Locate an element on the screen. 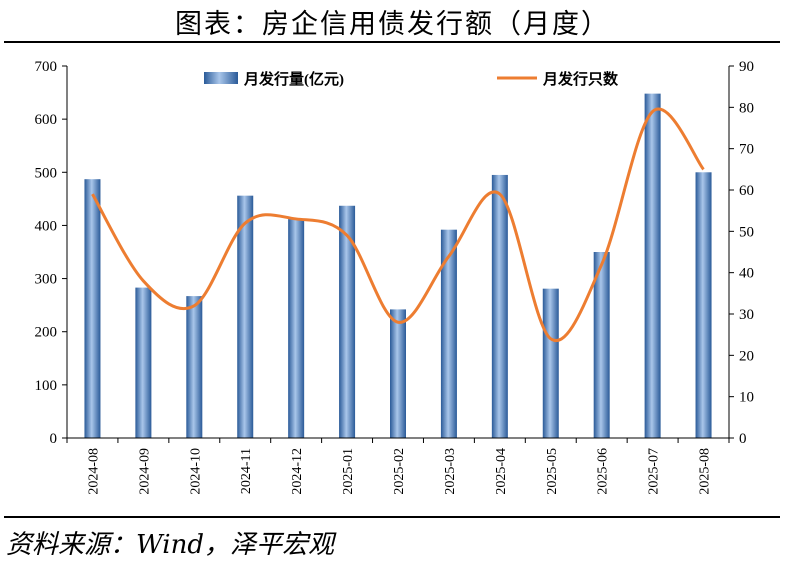  left-tick-label: 500 is located at coordinates (46, 173).